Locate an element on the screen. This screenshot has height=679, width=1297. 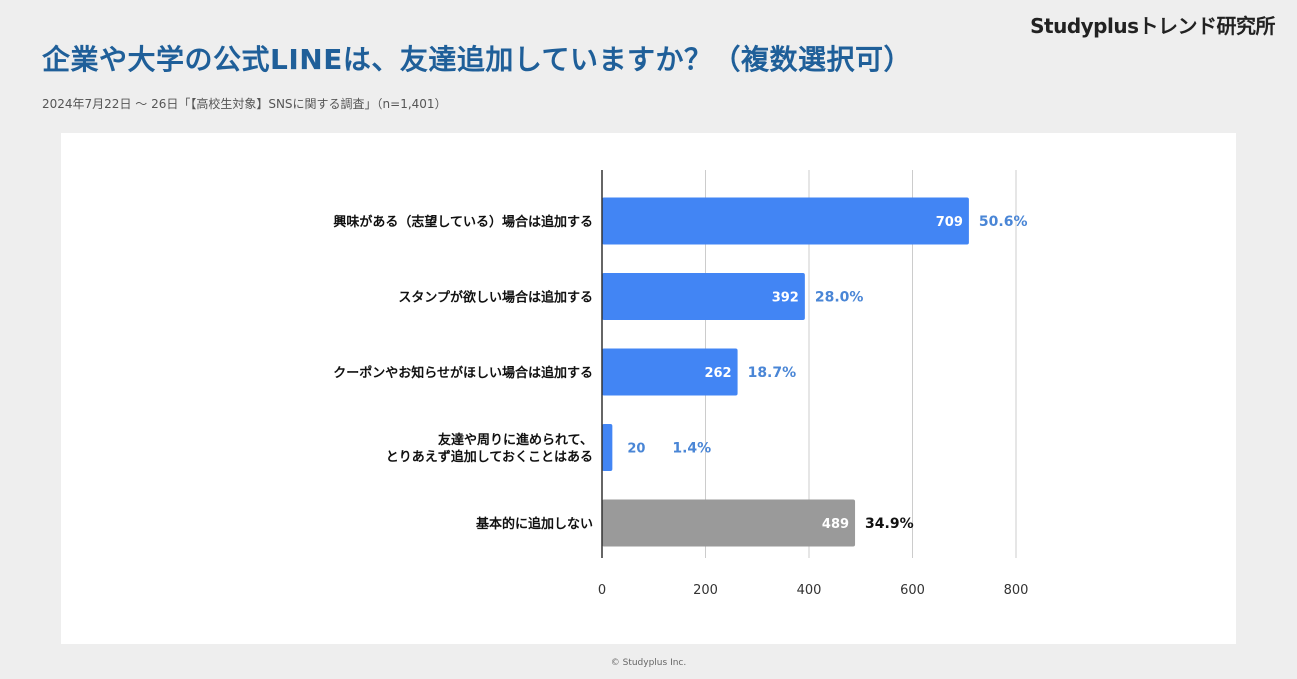
x-tick-label: 0 is located at coordinates (602, 590).